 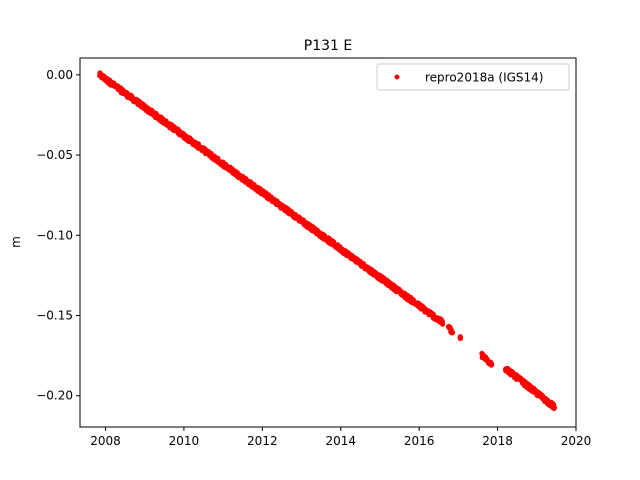 I want to click on x-tick-label: 2008, so click(x=105, y=441).